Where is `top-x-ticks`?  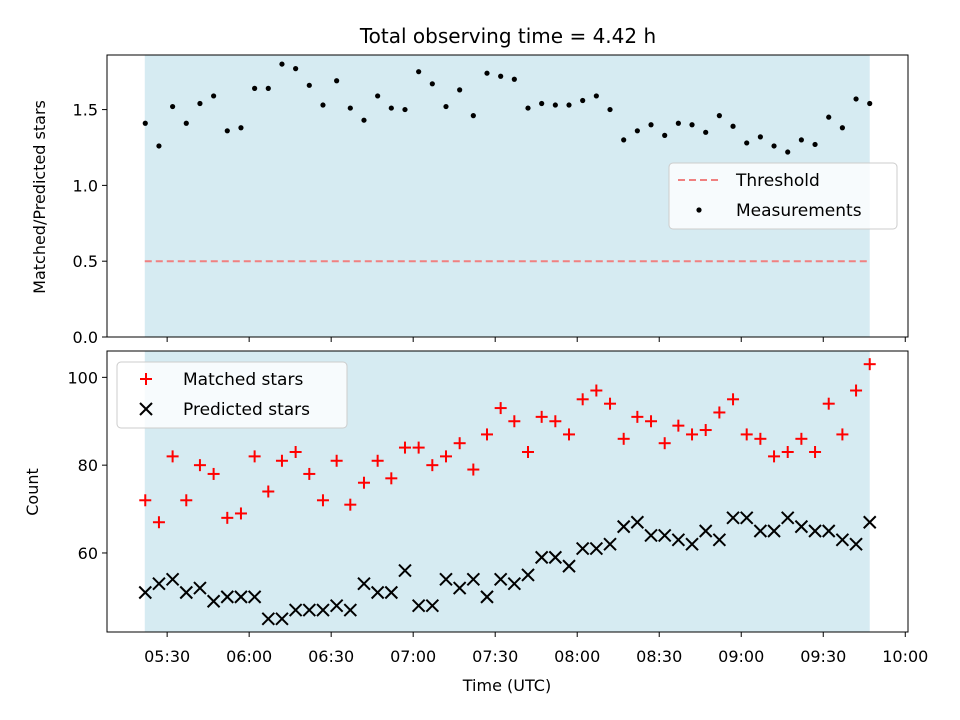 top-x-ticks is located at coordinates (536, 339).